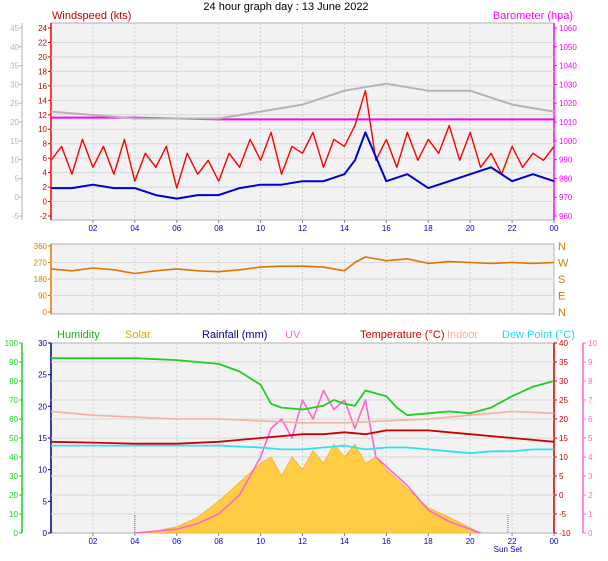 The width and height of the screenshot is (608, 561). I want to click on windspeed-line, so click(302, 139).